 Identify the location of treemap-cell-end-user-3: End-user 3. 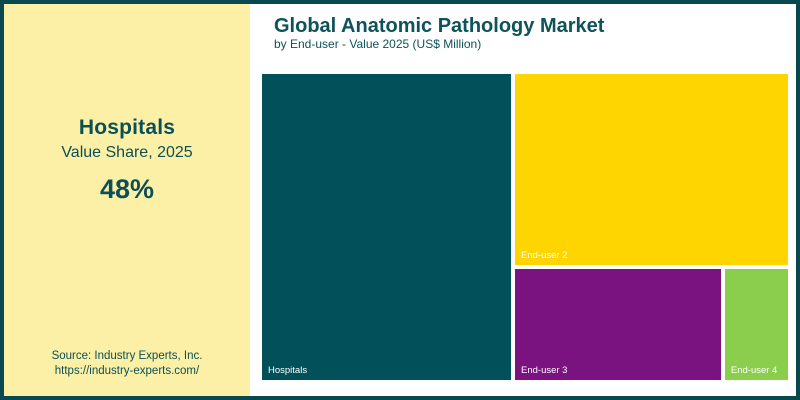
(618, 324).